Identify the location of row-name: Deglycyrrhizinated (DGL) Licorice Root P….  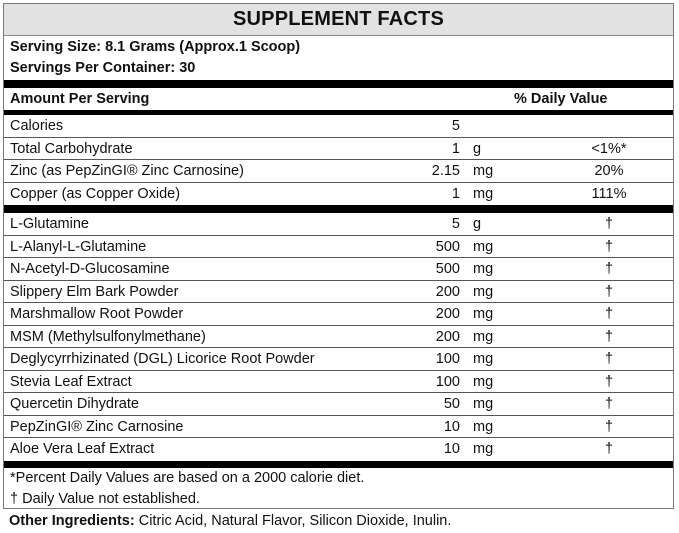
(162, 359).